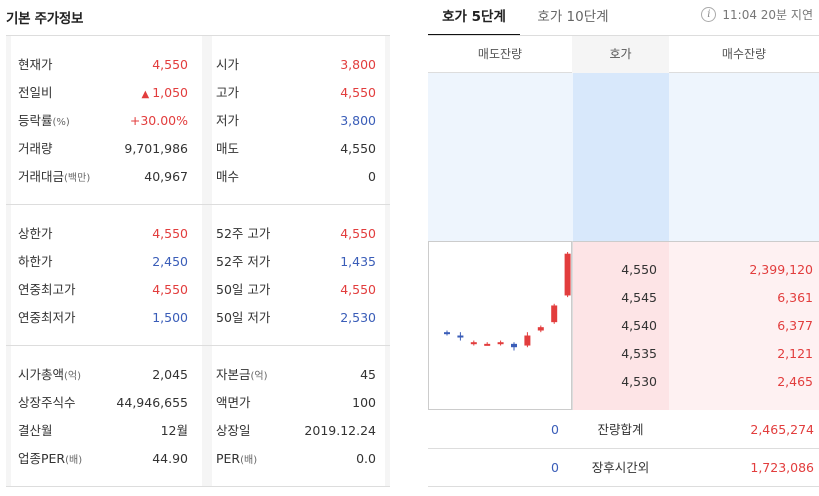  What do you see at coordinates (228, 64) in the screenshot?
I see `right-label: 시가` at bounding box center [228, 64].